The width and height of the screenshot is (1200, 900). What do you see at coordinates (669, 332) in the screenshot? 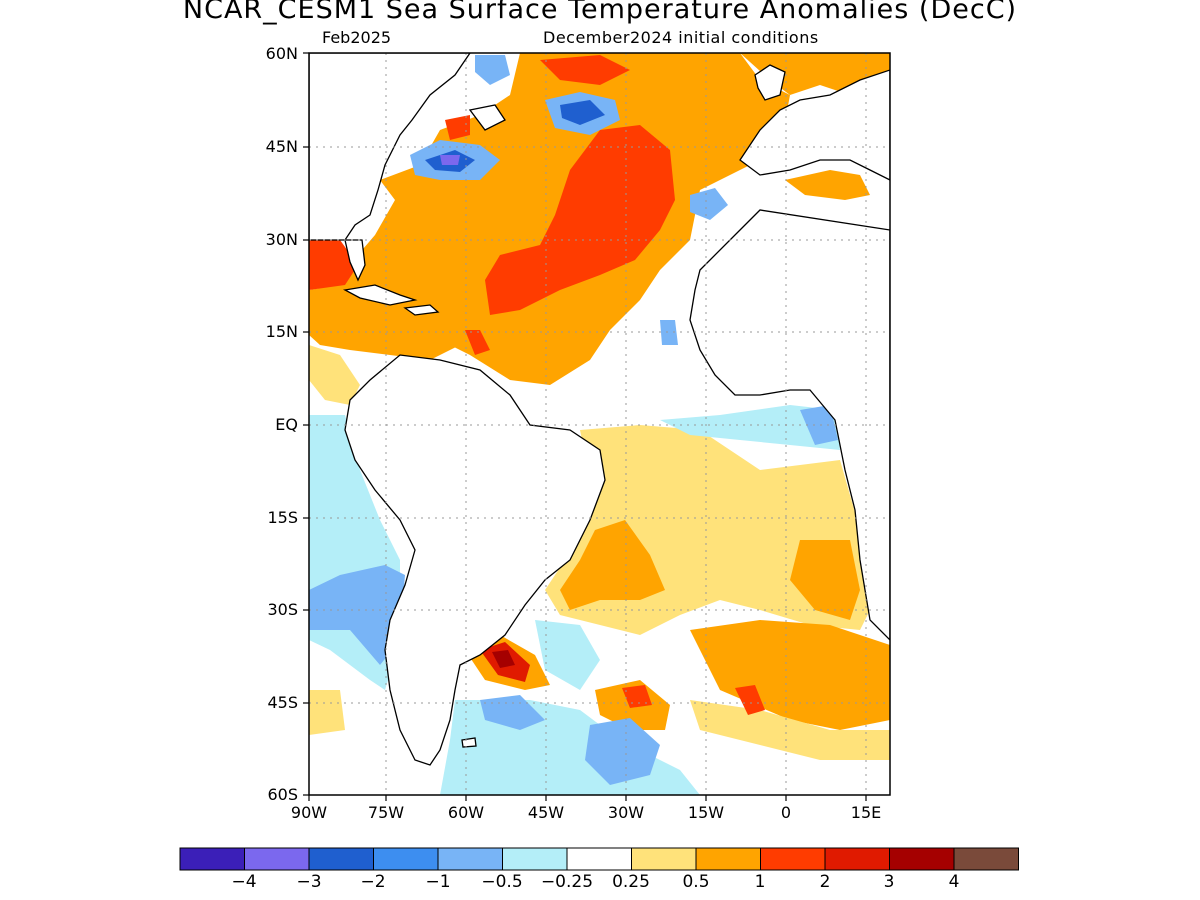
I see `anomaly-canary-blue` at bounding box center [669, 332].